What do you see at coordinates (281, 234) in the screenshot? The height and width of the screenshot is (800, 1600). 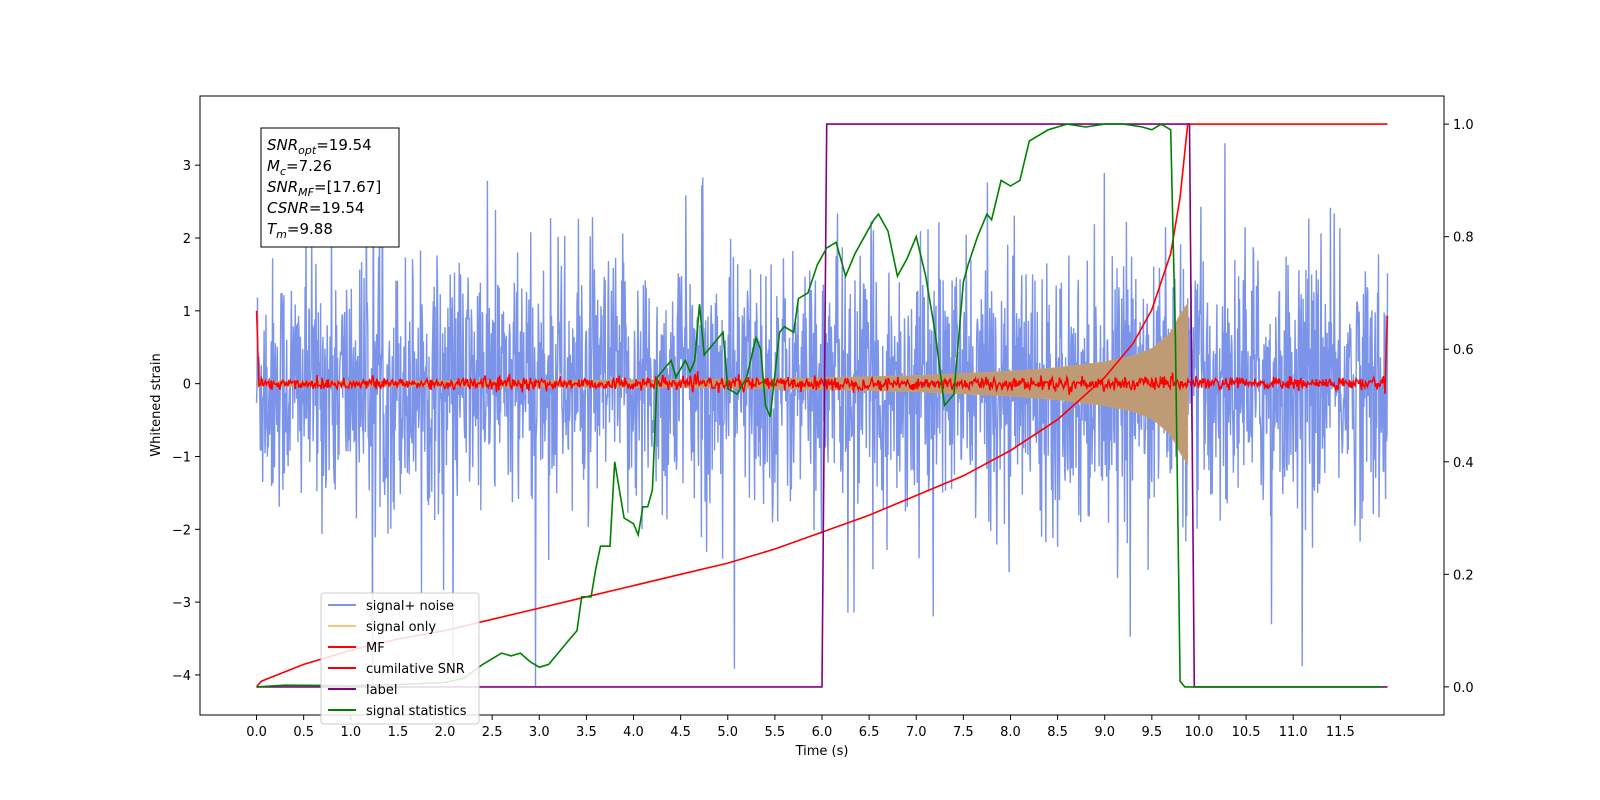 I see `annotation-subscript: m` at bounding box center [281, 234].